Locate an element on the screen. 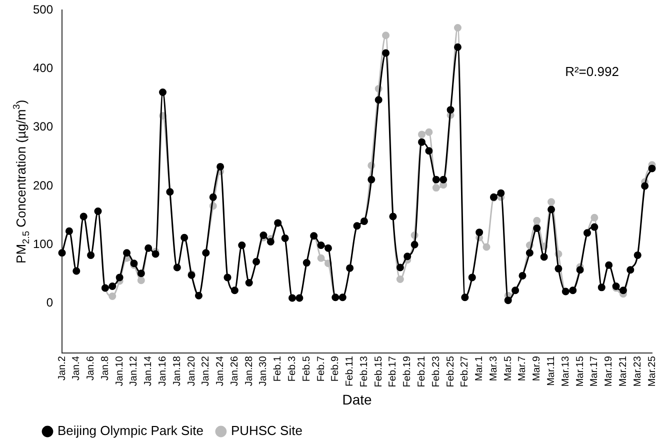 Image resolution: width=667 pixels, height=448 pixels. x-tick-label: Jan.30 is located at coordinates (264, 371).